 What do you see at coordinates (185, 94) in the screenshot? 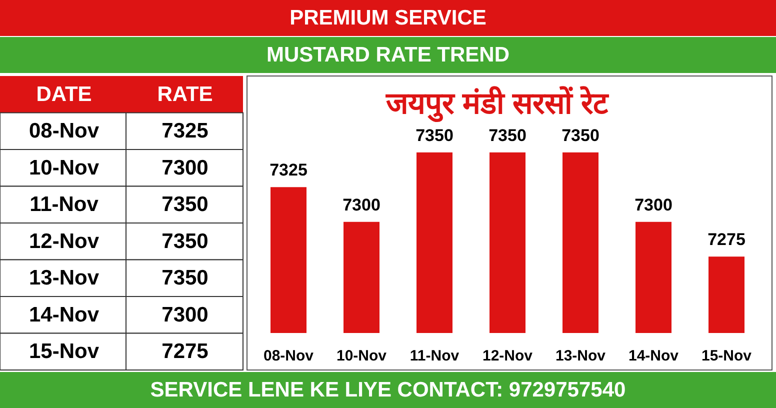
I see `annotation: RATE` at bounding box center [185, 94].